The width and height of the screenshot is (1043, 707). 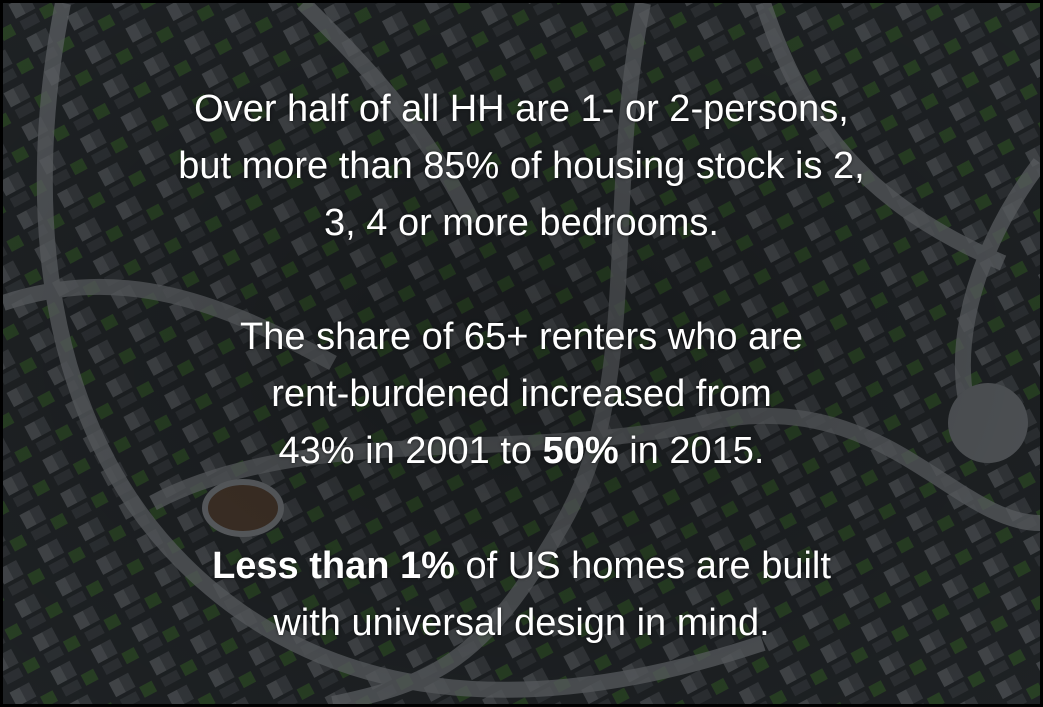 I want to click on text: with universal design in mind., so click(x=521, y=623).